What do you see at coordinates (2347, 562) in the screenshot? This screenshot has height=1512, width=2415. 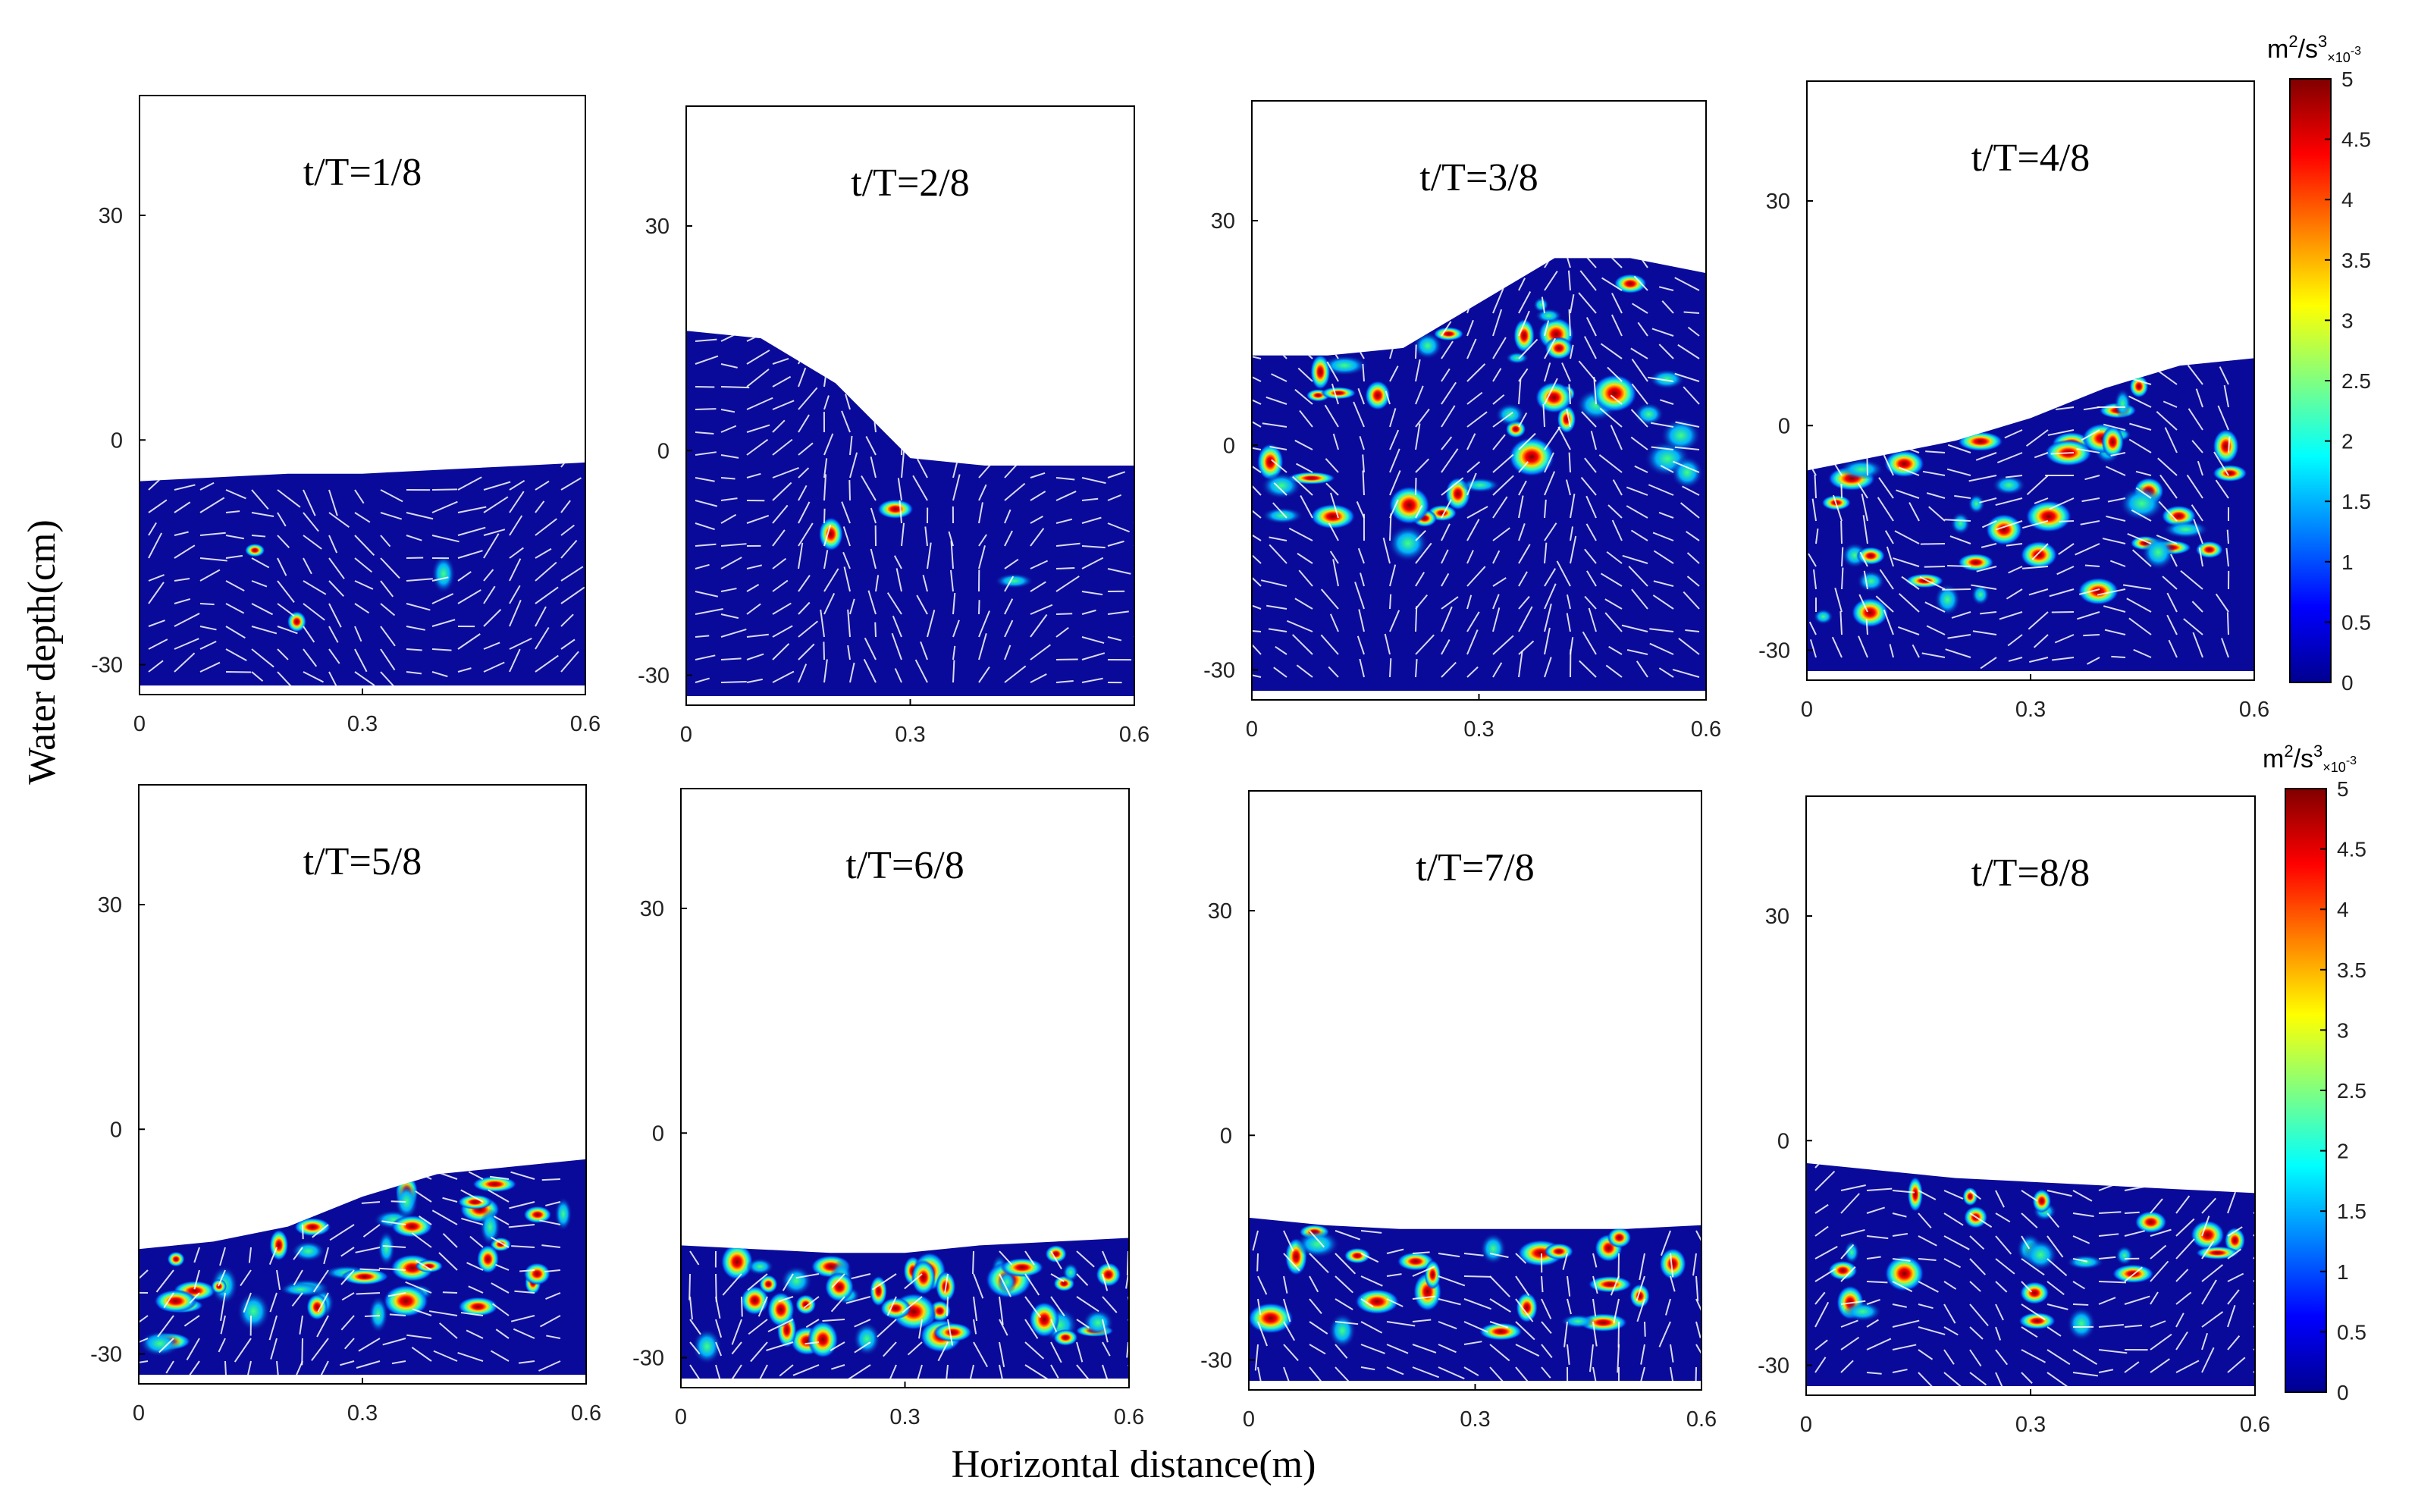 I see `colorbar-tick-label: 1` at bounding box center [2347, 562].